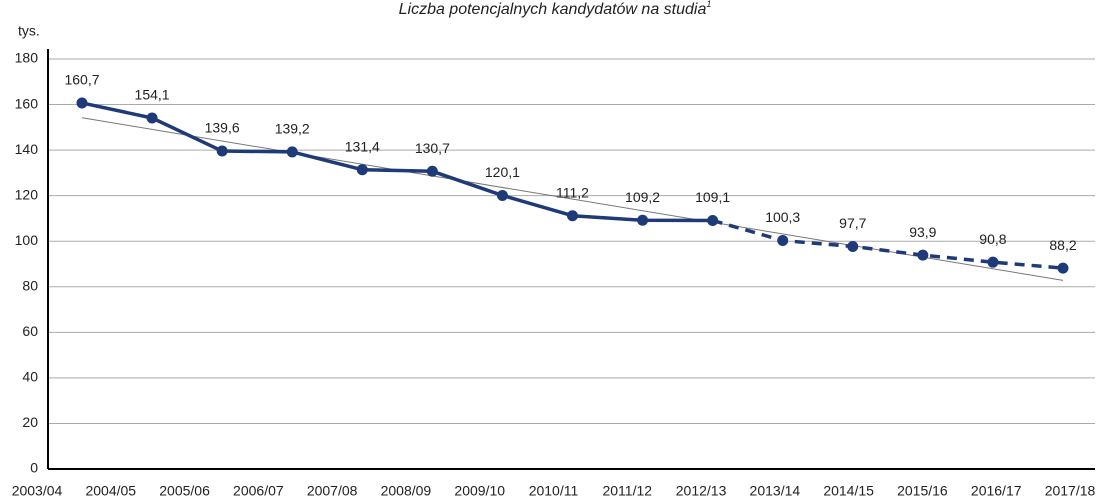  I want to click on y-tick-label: 0, so click(34, 468).